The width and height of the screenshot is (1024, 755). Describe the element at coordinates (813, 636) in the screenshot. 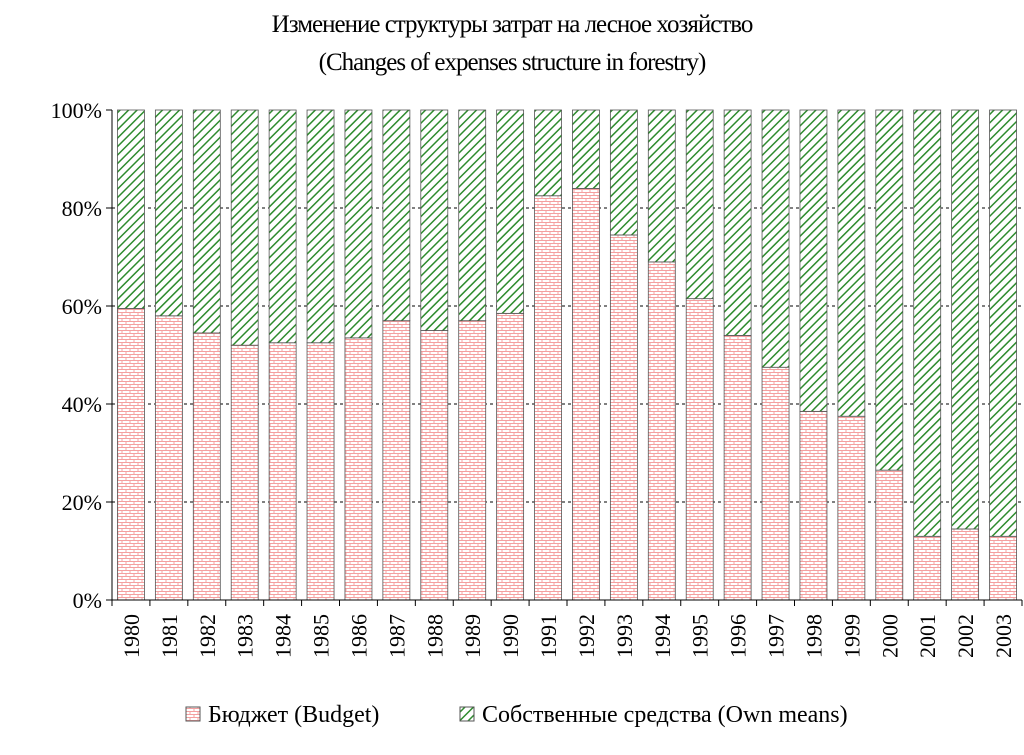

I see `x-tick-label: 1998` at that location.